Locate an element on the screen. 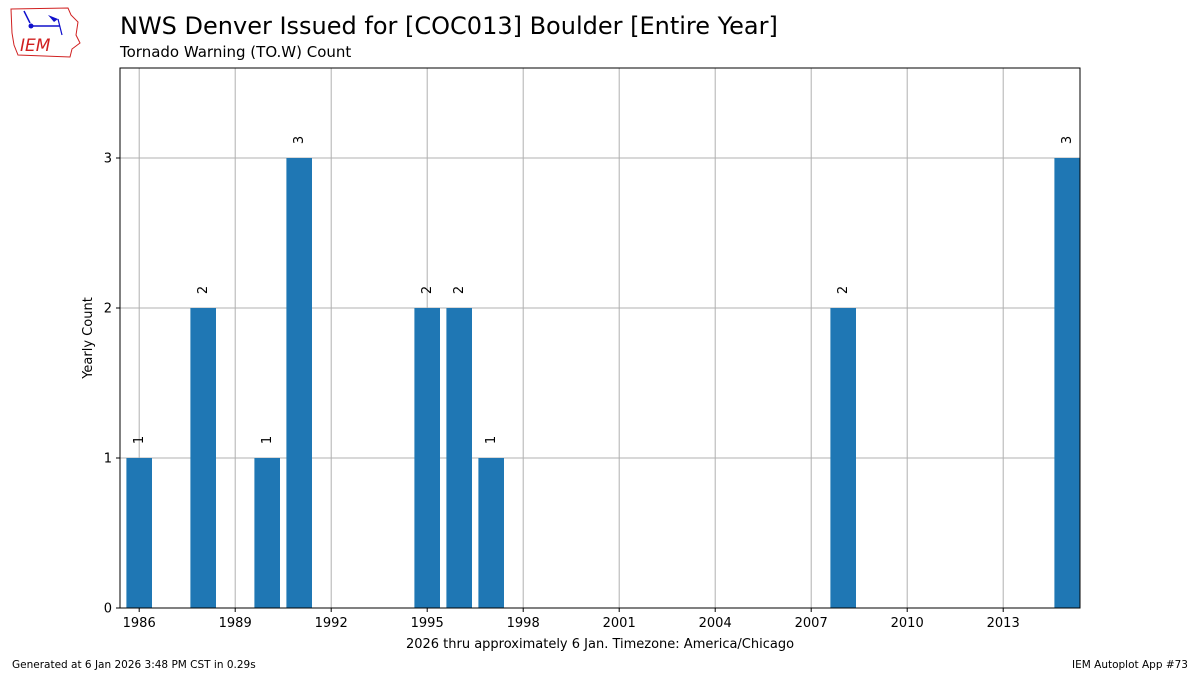 The image size is (1200, 675). y-tick-label: 1 is located at coordinates (108, 459).